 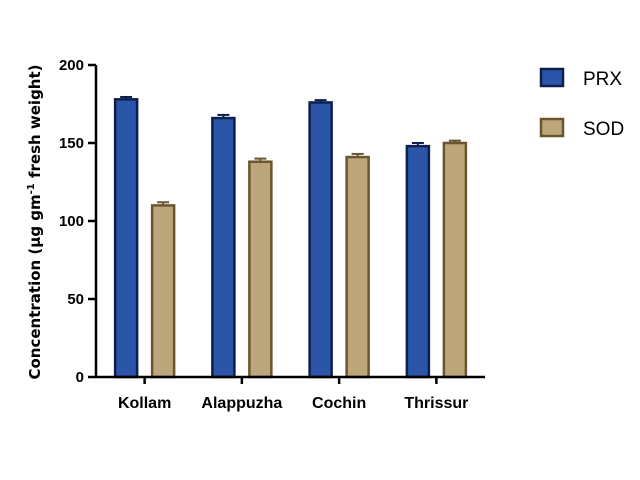 I want to click on x-axis: Kollam Alappuzha Cochin Thrissur, so click(x=290, y=393).